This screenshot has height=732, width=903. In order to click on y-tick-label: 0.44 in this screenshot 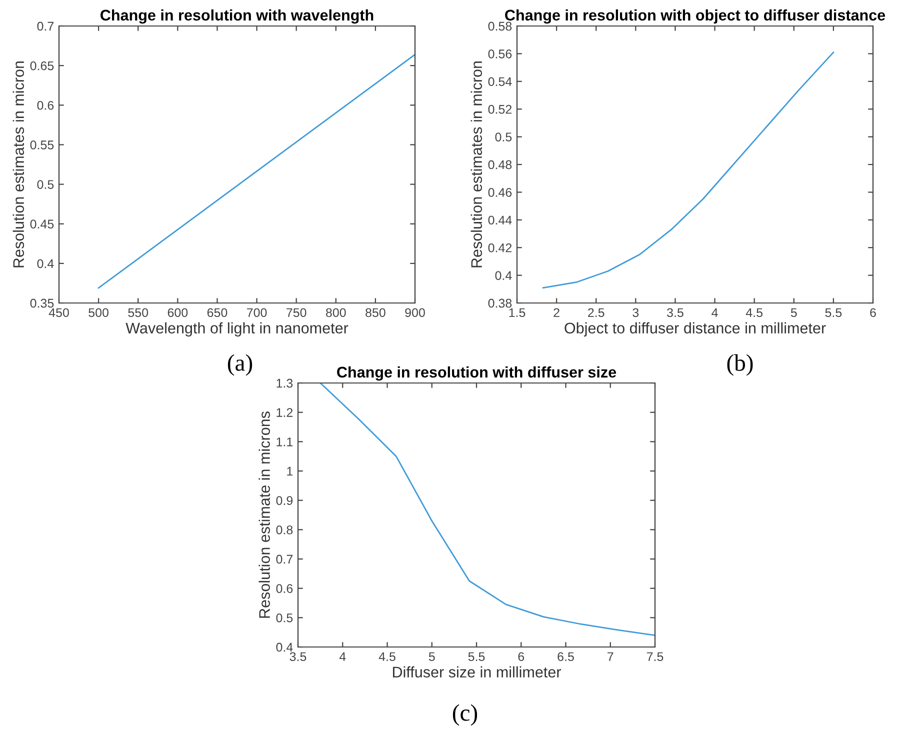, I will do `click(500, 220)`.